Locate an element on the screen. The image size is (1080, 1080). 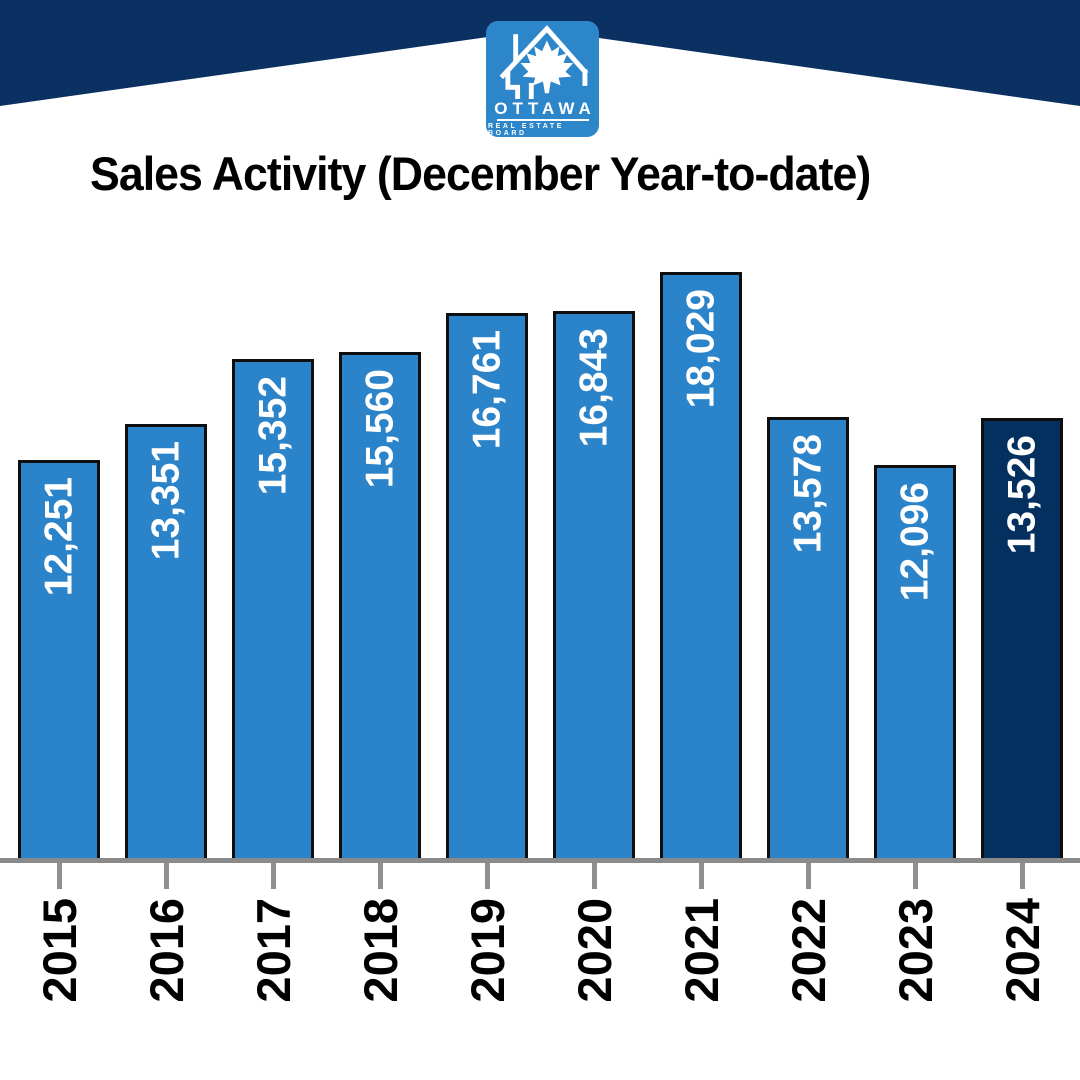
label-cell: 2021 is located at coordinates (701, 950).